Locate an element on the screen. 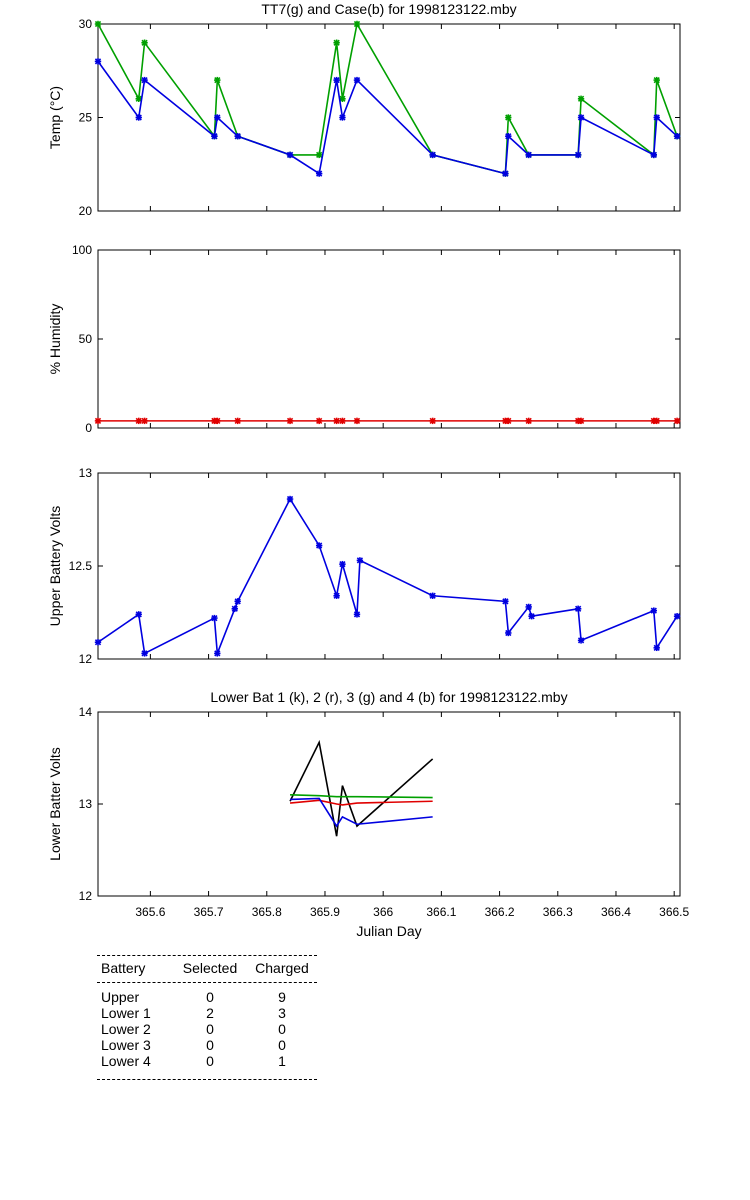 The height and width of the screenshot is (1200, 750). y-axis-label: Temp (°C) is located at coordinates (55, 117).